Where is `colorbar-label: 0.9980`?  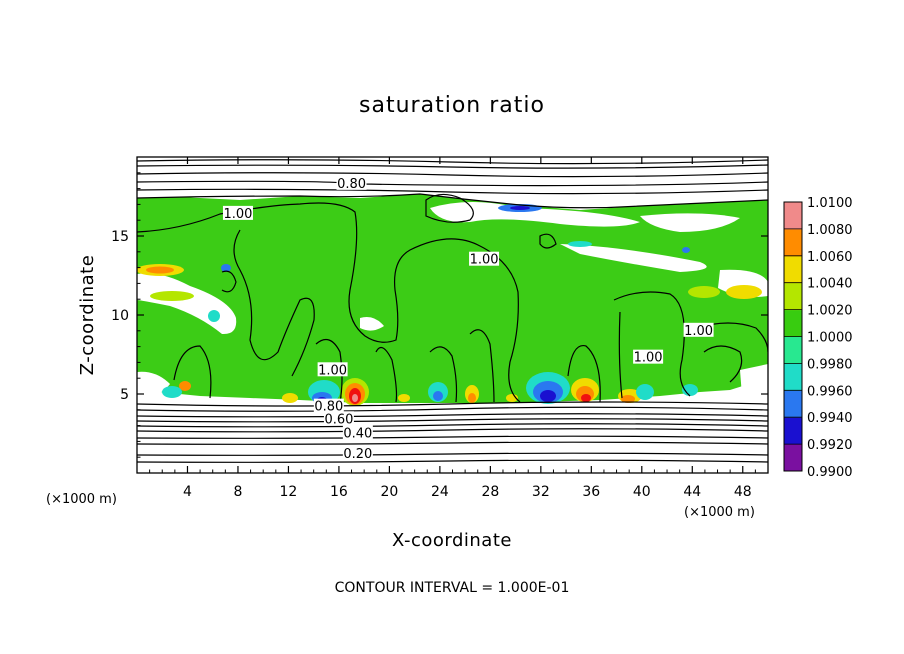
colorbar-label: 0.9980 is located at coordinates (830, 364).